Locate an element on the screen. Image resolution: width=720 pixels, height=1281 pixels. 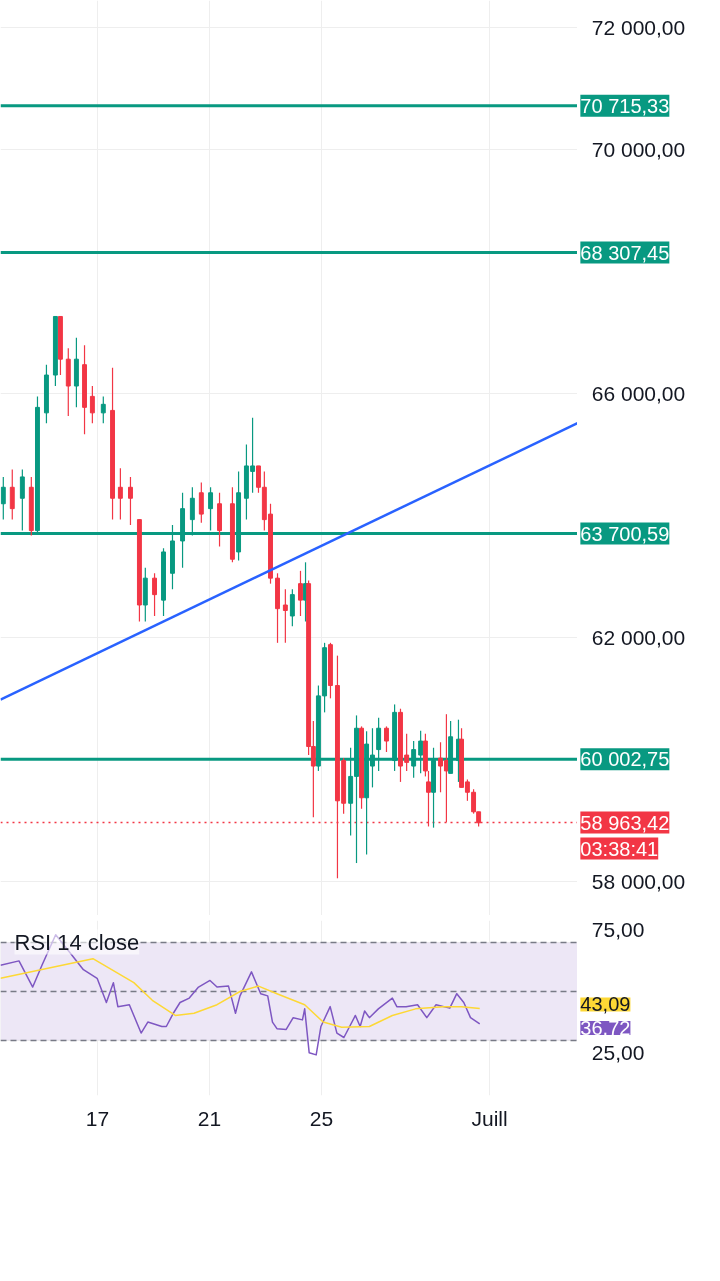
text: 43,09 is located at coordinates (605, 1004).